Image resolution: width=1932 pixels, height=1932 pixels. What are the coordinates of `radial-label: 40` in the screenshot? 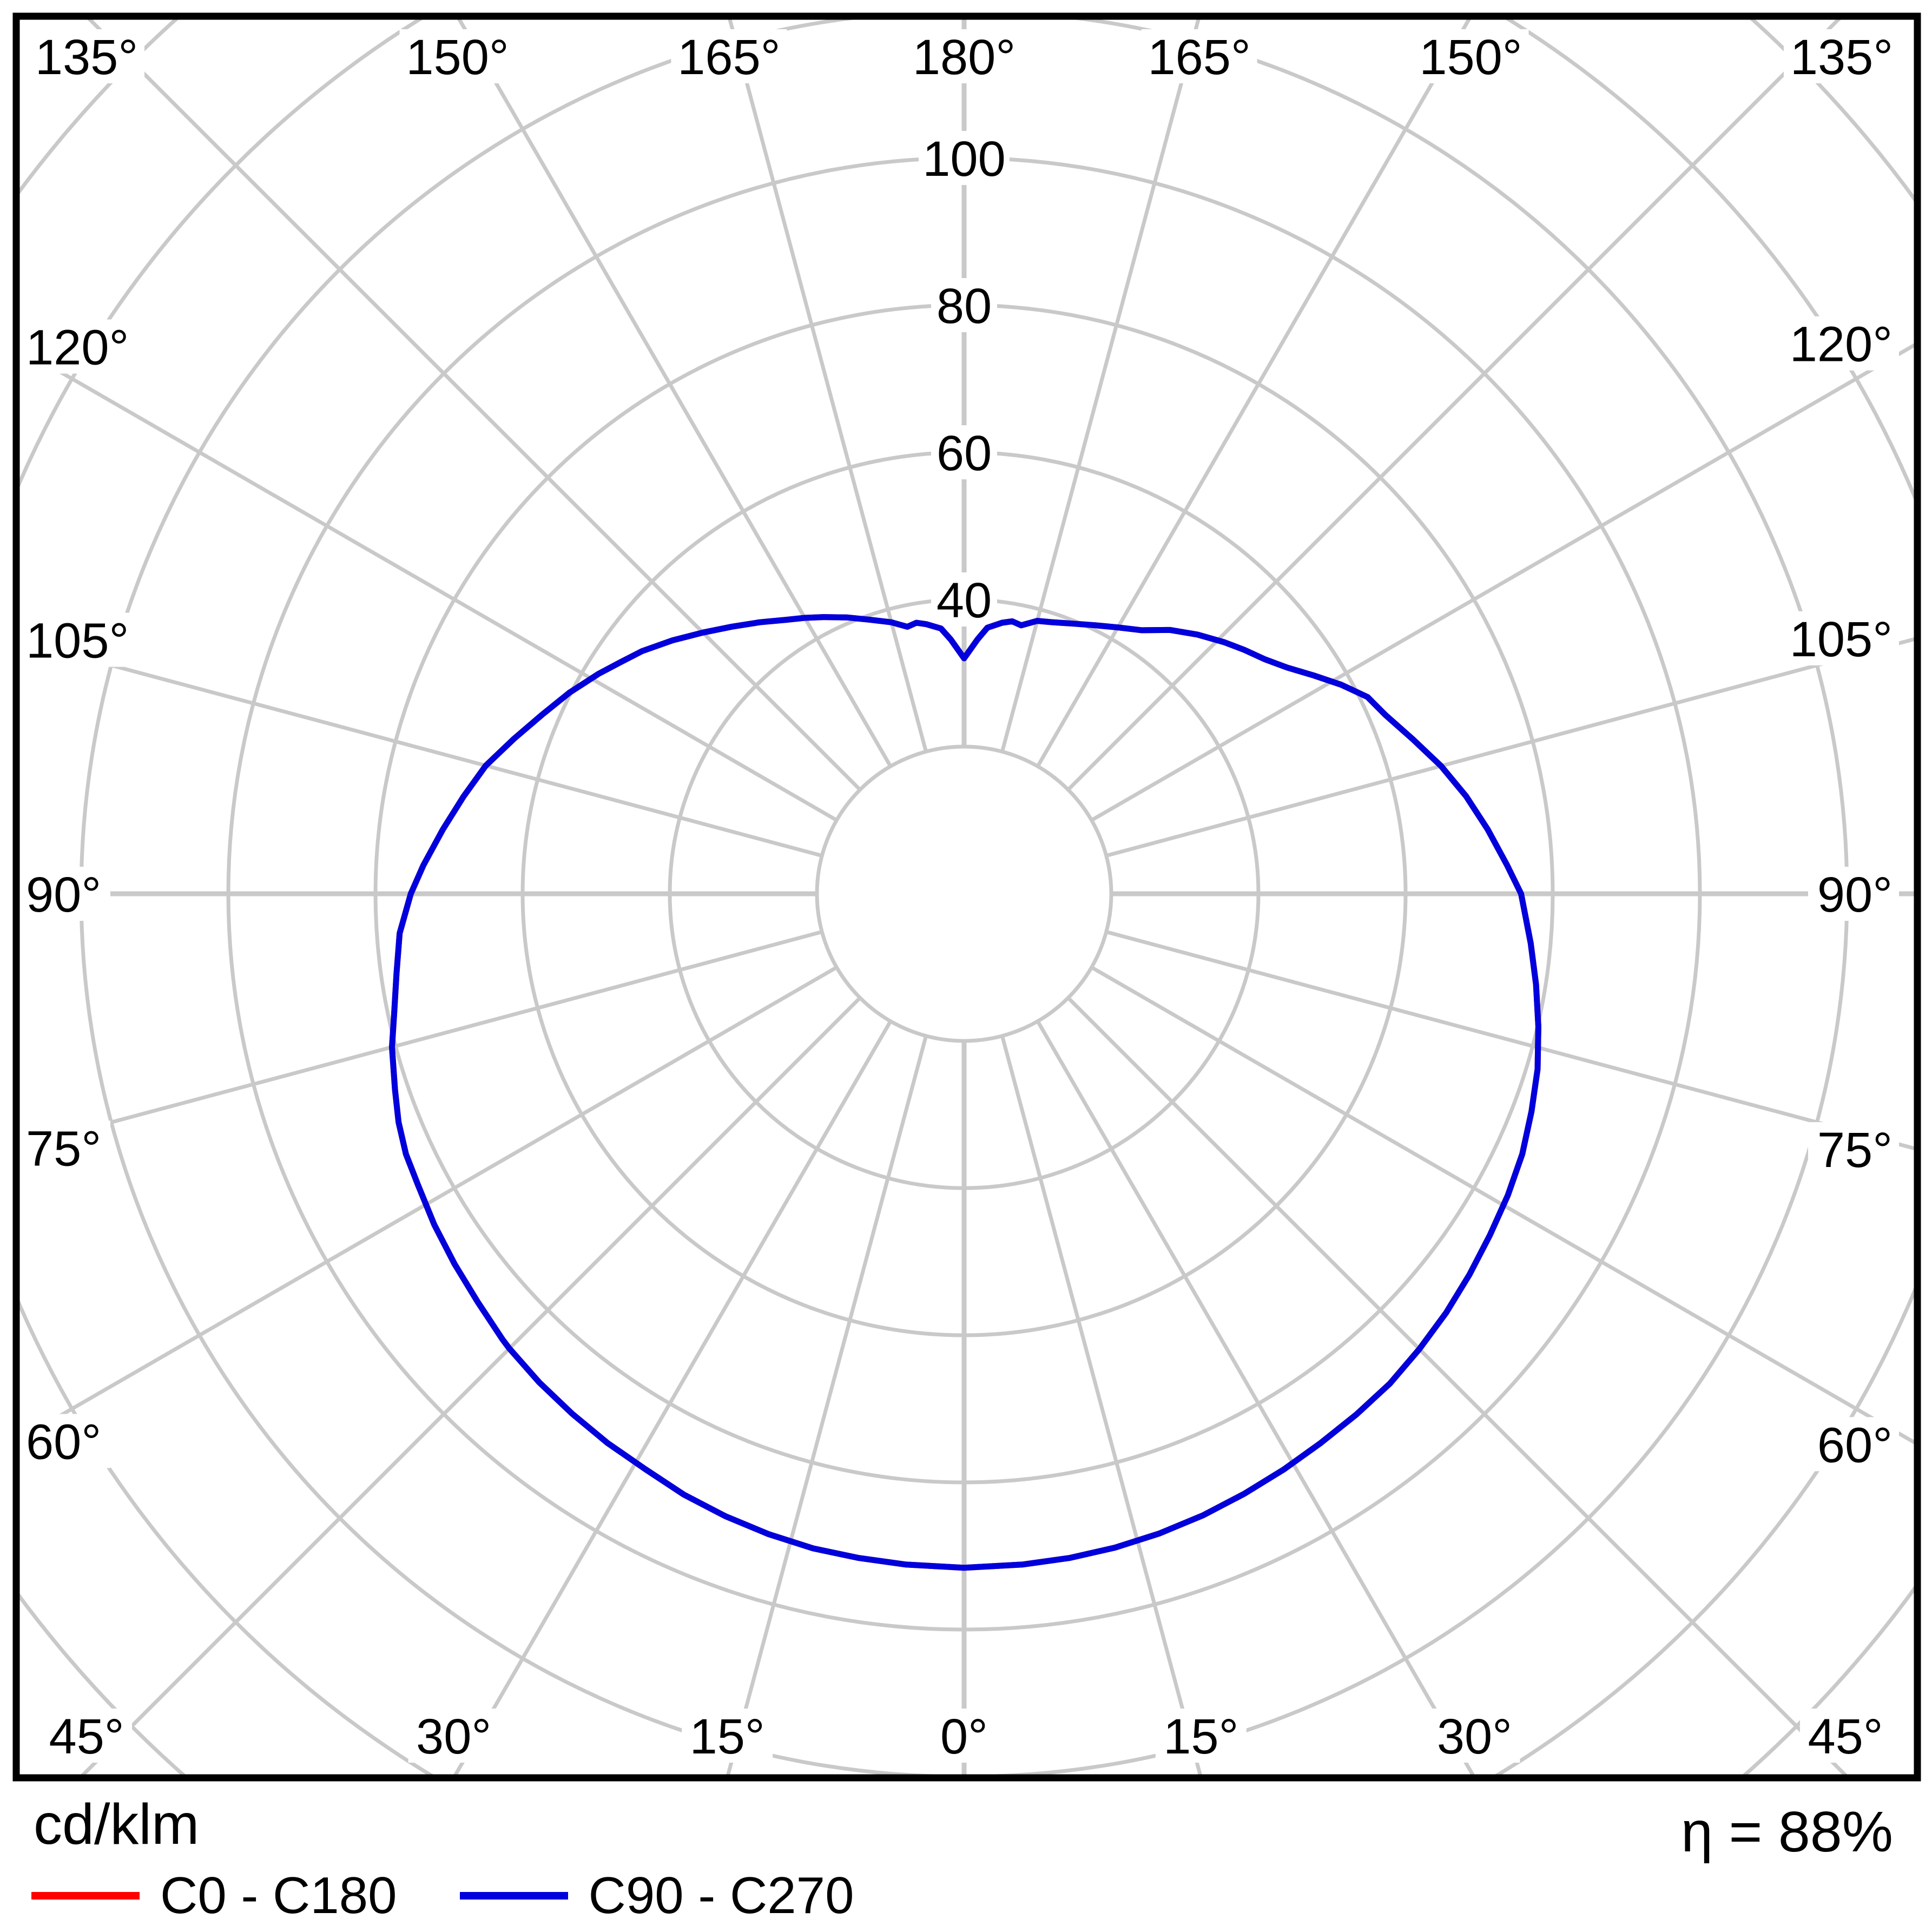 It's located at (964, 600).